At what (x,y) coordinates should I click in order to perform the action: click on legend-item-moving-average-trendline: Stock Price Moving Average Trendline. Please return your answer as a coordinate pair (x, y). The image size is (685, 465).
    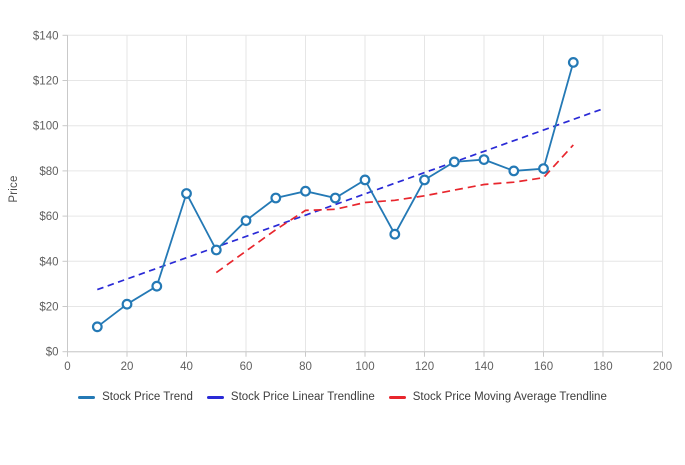
    Looking at the image, I should click on (497, 397).